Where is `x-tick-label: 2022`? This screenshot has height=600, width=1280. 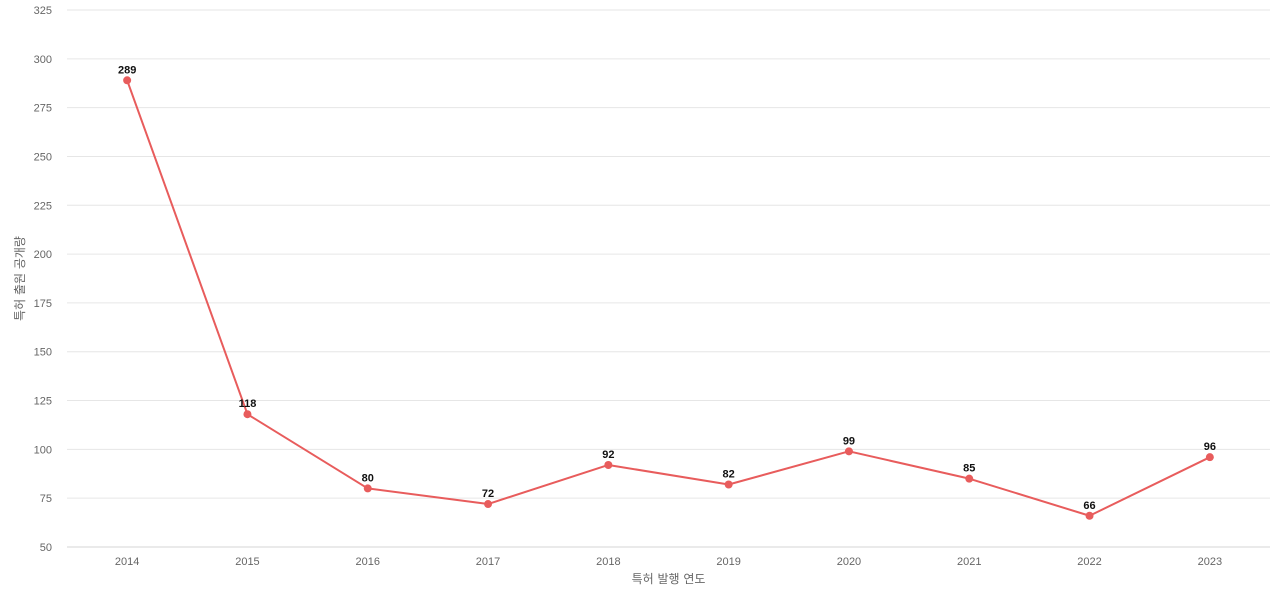 x-tick-label: 2022 is located at coordinates (1089, 562).